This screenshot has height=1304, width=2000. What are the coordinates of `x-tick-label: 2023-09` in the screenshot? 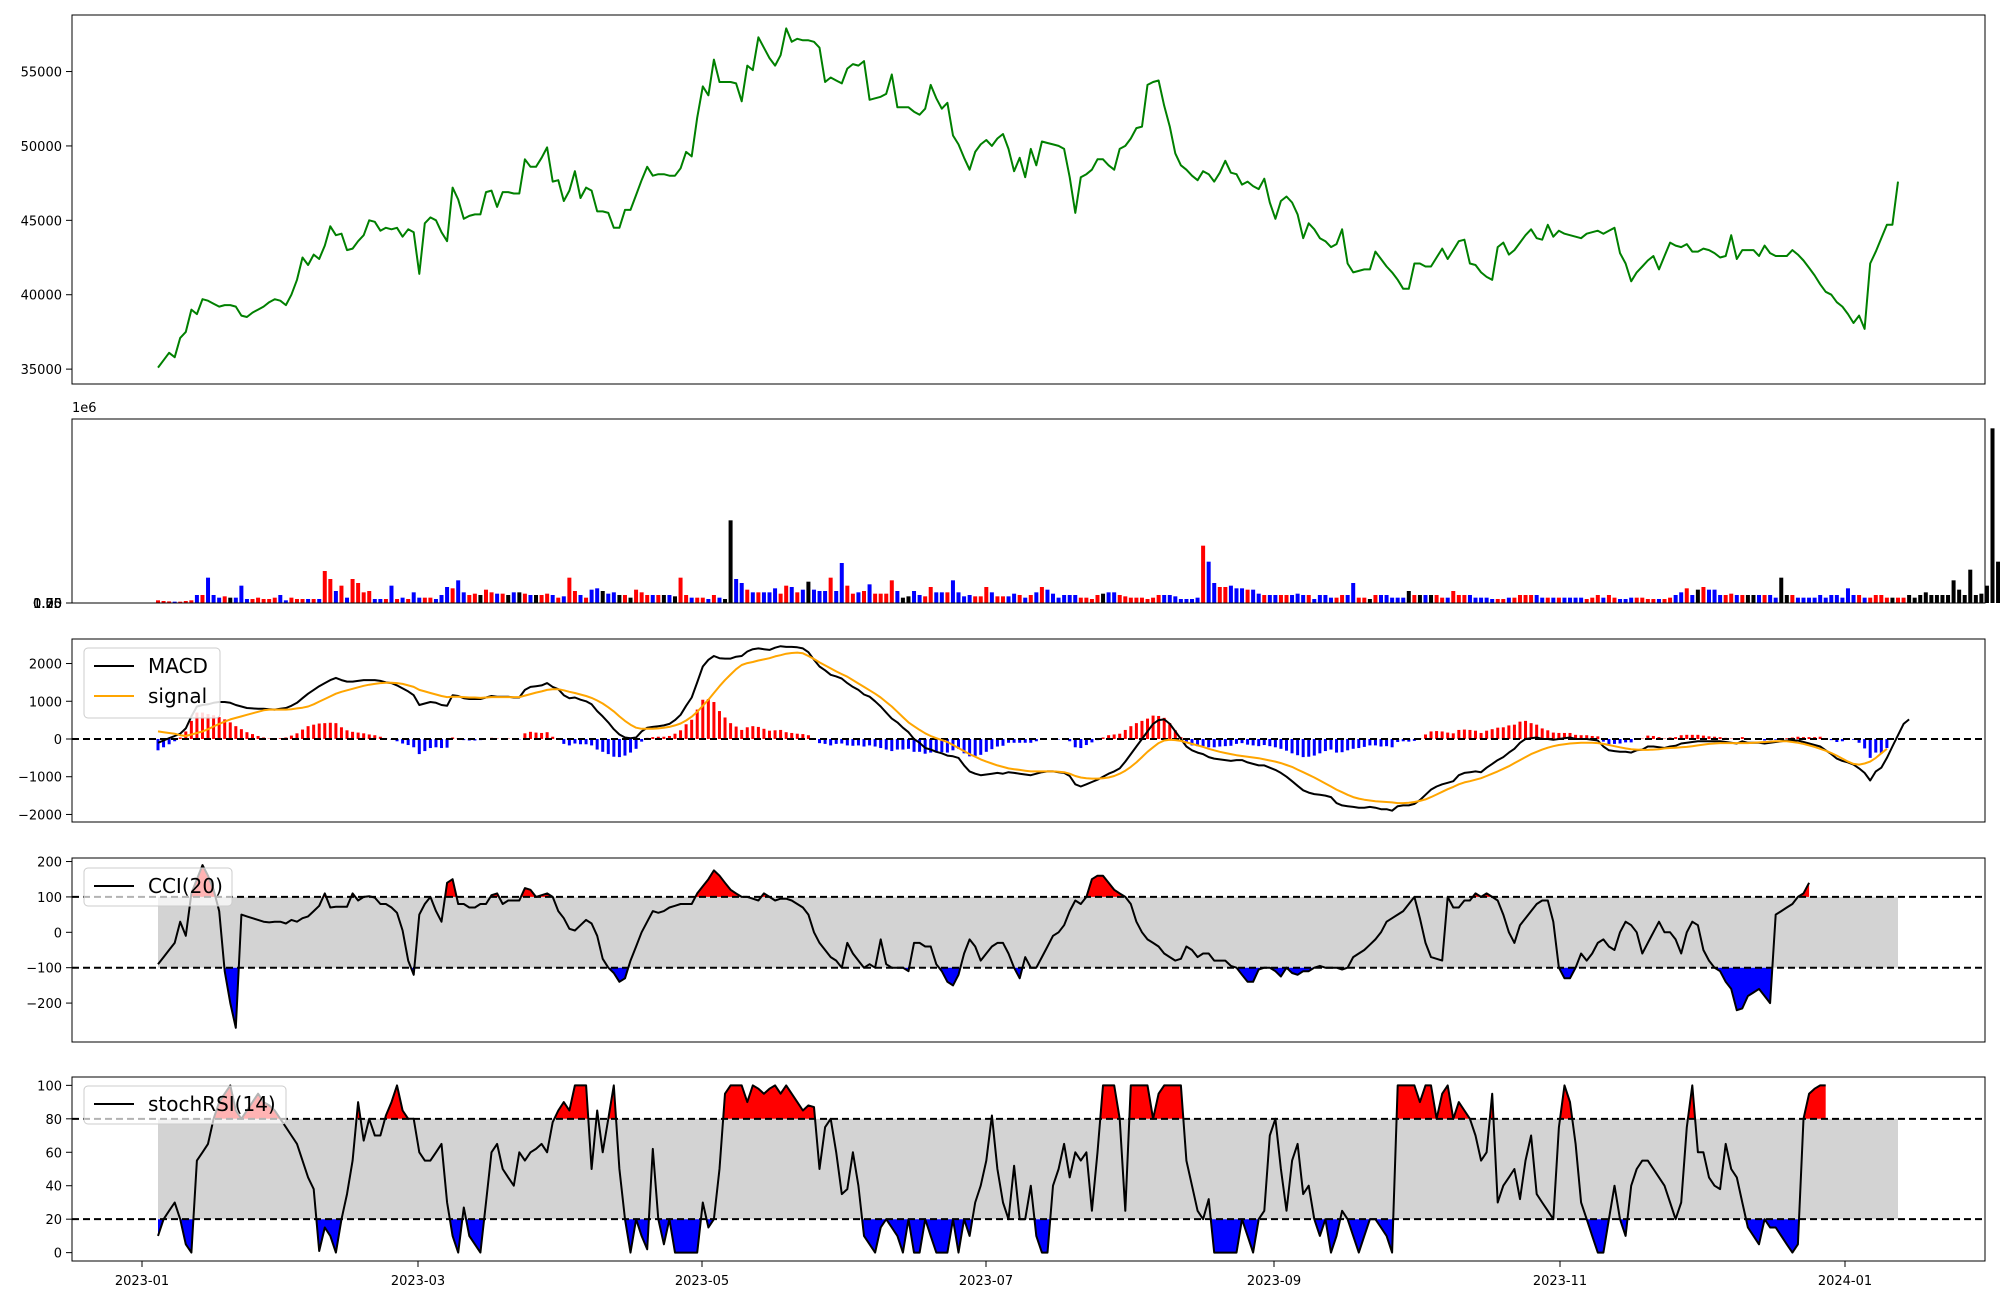 It's located at (1274, 1281).